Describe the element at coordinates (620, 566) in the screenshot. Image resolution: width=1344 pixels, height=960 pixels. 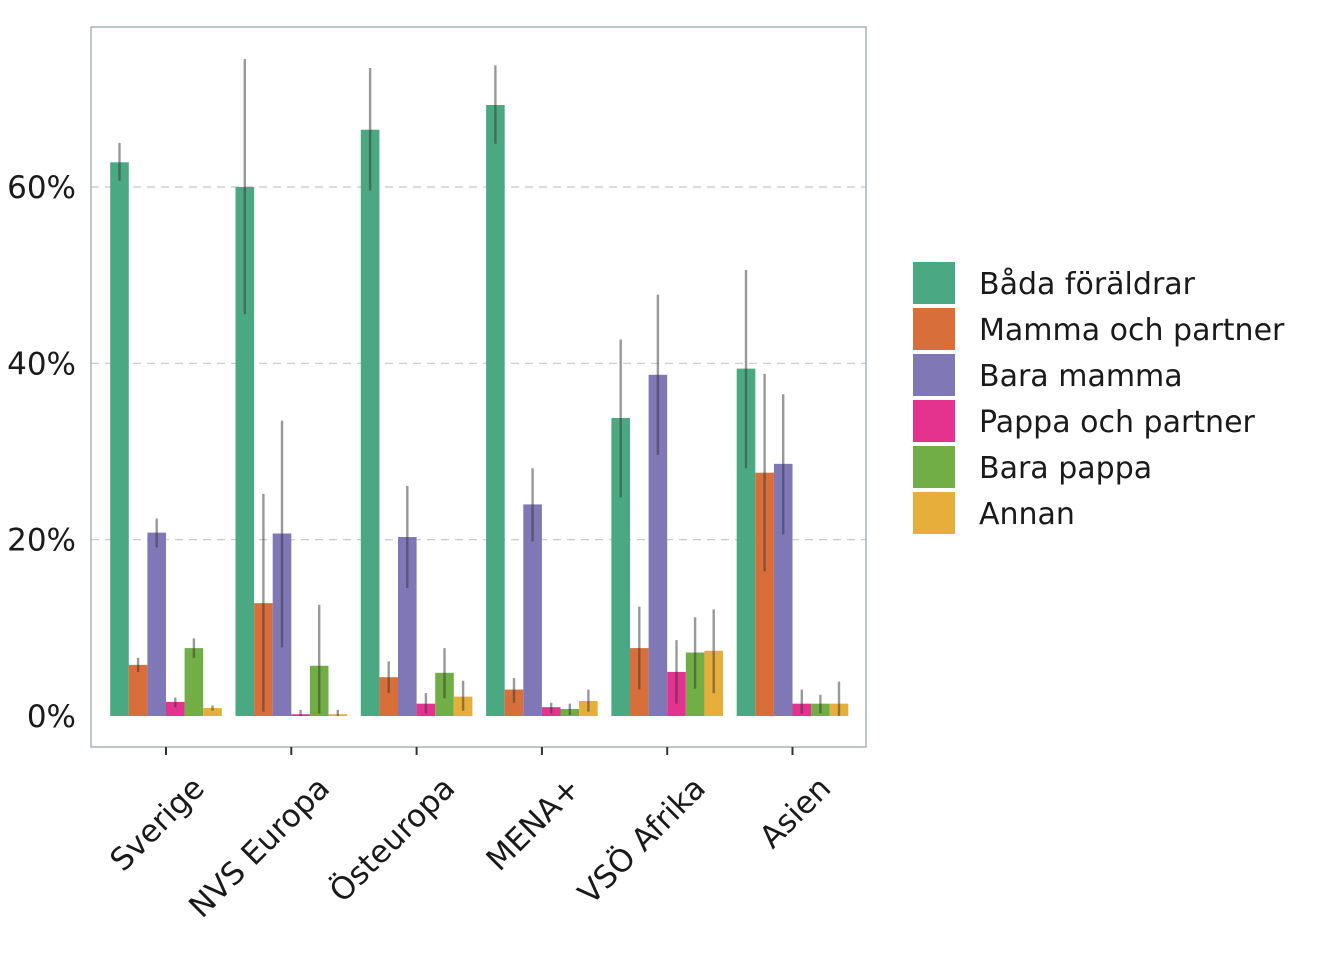
I see `bar-vsö-afrika-0` at that location.